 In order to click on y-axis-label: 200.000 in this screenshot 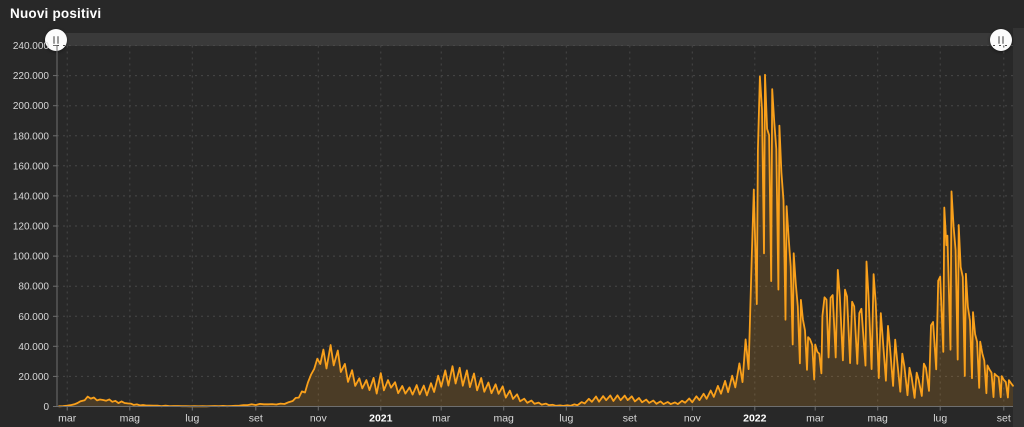, I will do `click(31, 106)`.